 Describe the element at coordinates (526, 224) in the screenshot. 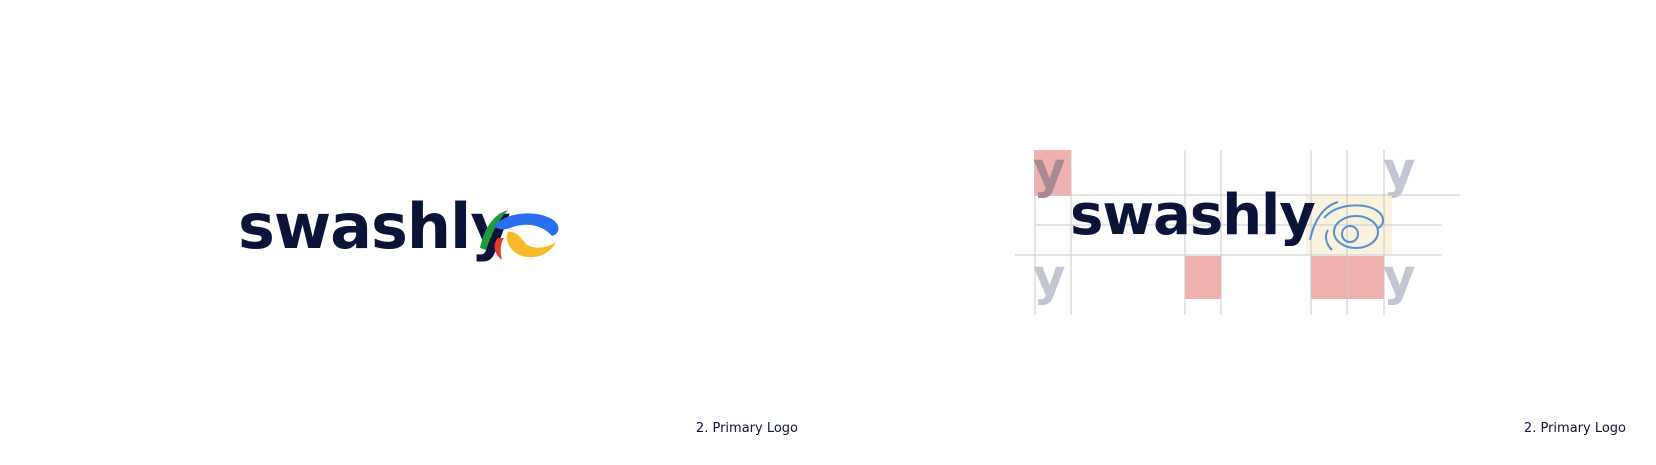

I see `blue-swash` at that location.